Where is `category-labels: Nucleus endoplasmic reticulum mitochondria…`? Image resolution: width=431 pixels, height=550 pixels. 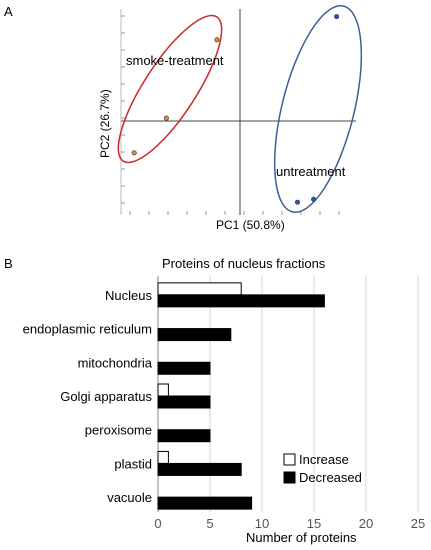 category-labels: Nucleus endoplasmic reticulum mitochondria… is located at coordinates (88, 396).